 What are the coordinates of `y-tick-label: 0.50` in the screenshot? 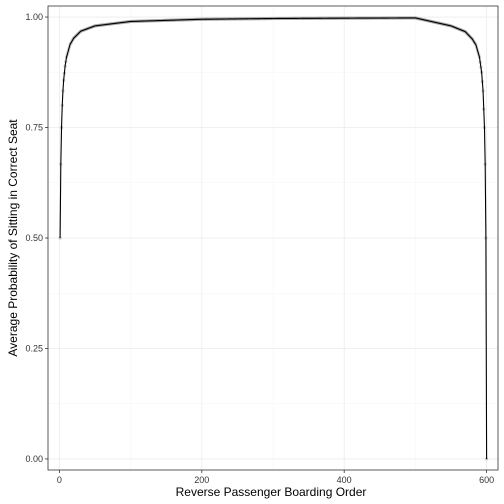 It's located at (34, 238).